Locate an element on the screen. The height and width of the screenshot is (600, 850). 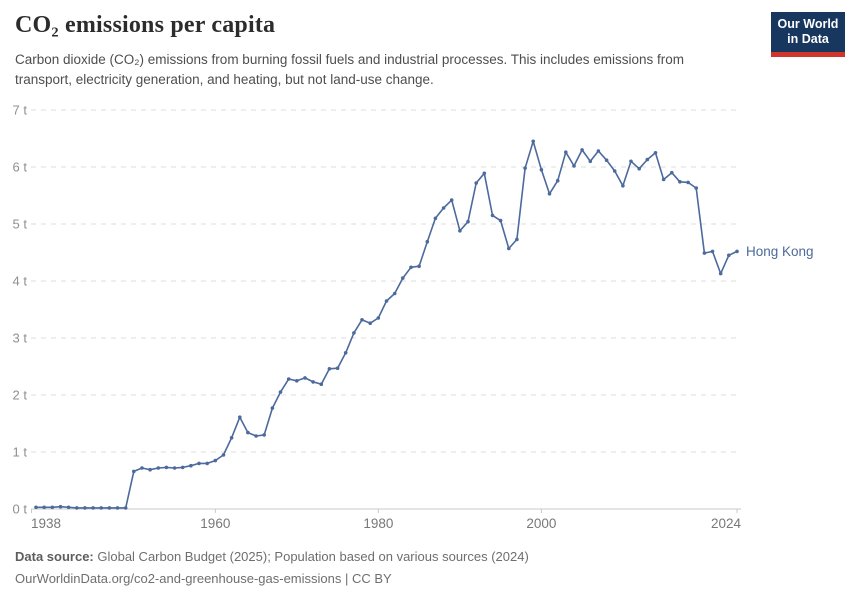
owid-logo: Our World in Data is located at coordinates (808, 34).